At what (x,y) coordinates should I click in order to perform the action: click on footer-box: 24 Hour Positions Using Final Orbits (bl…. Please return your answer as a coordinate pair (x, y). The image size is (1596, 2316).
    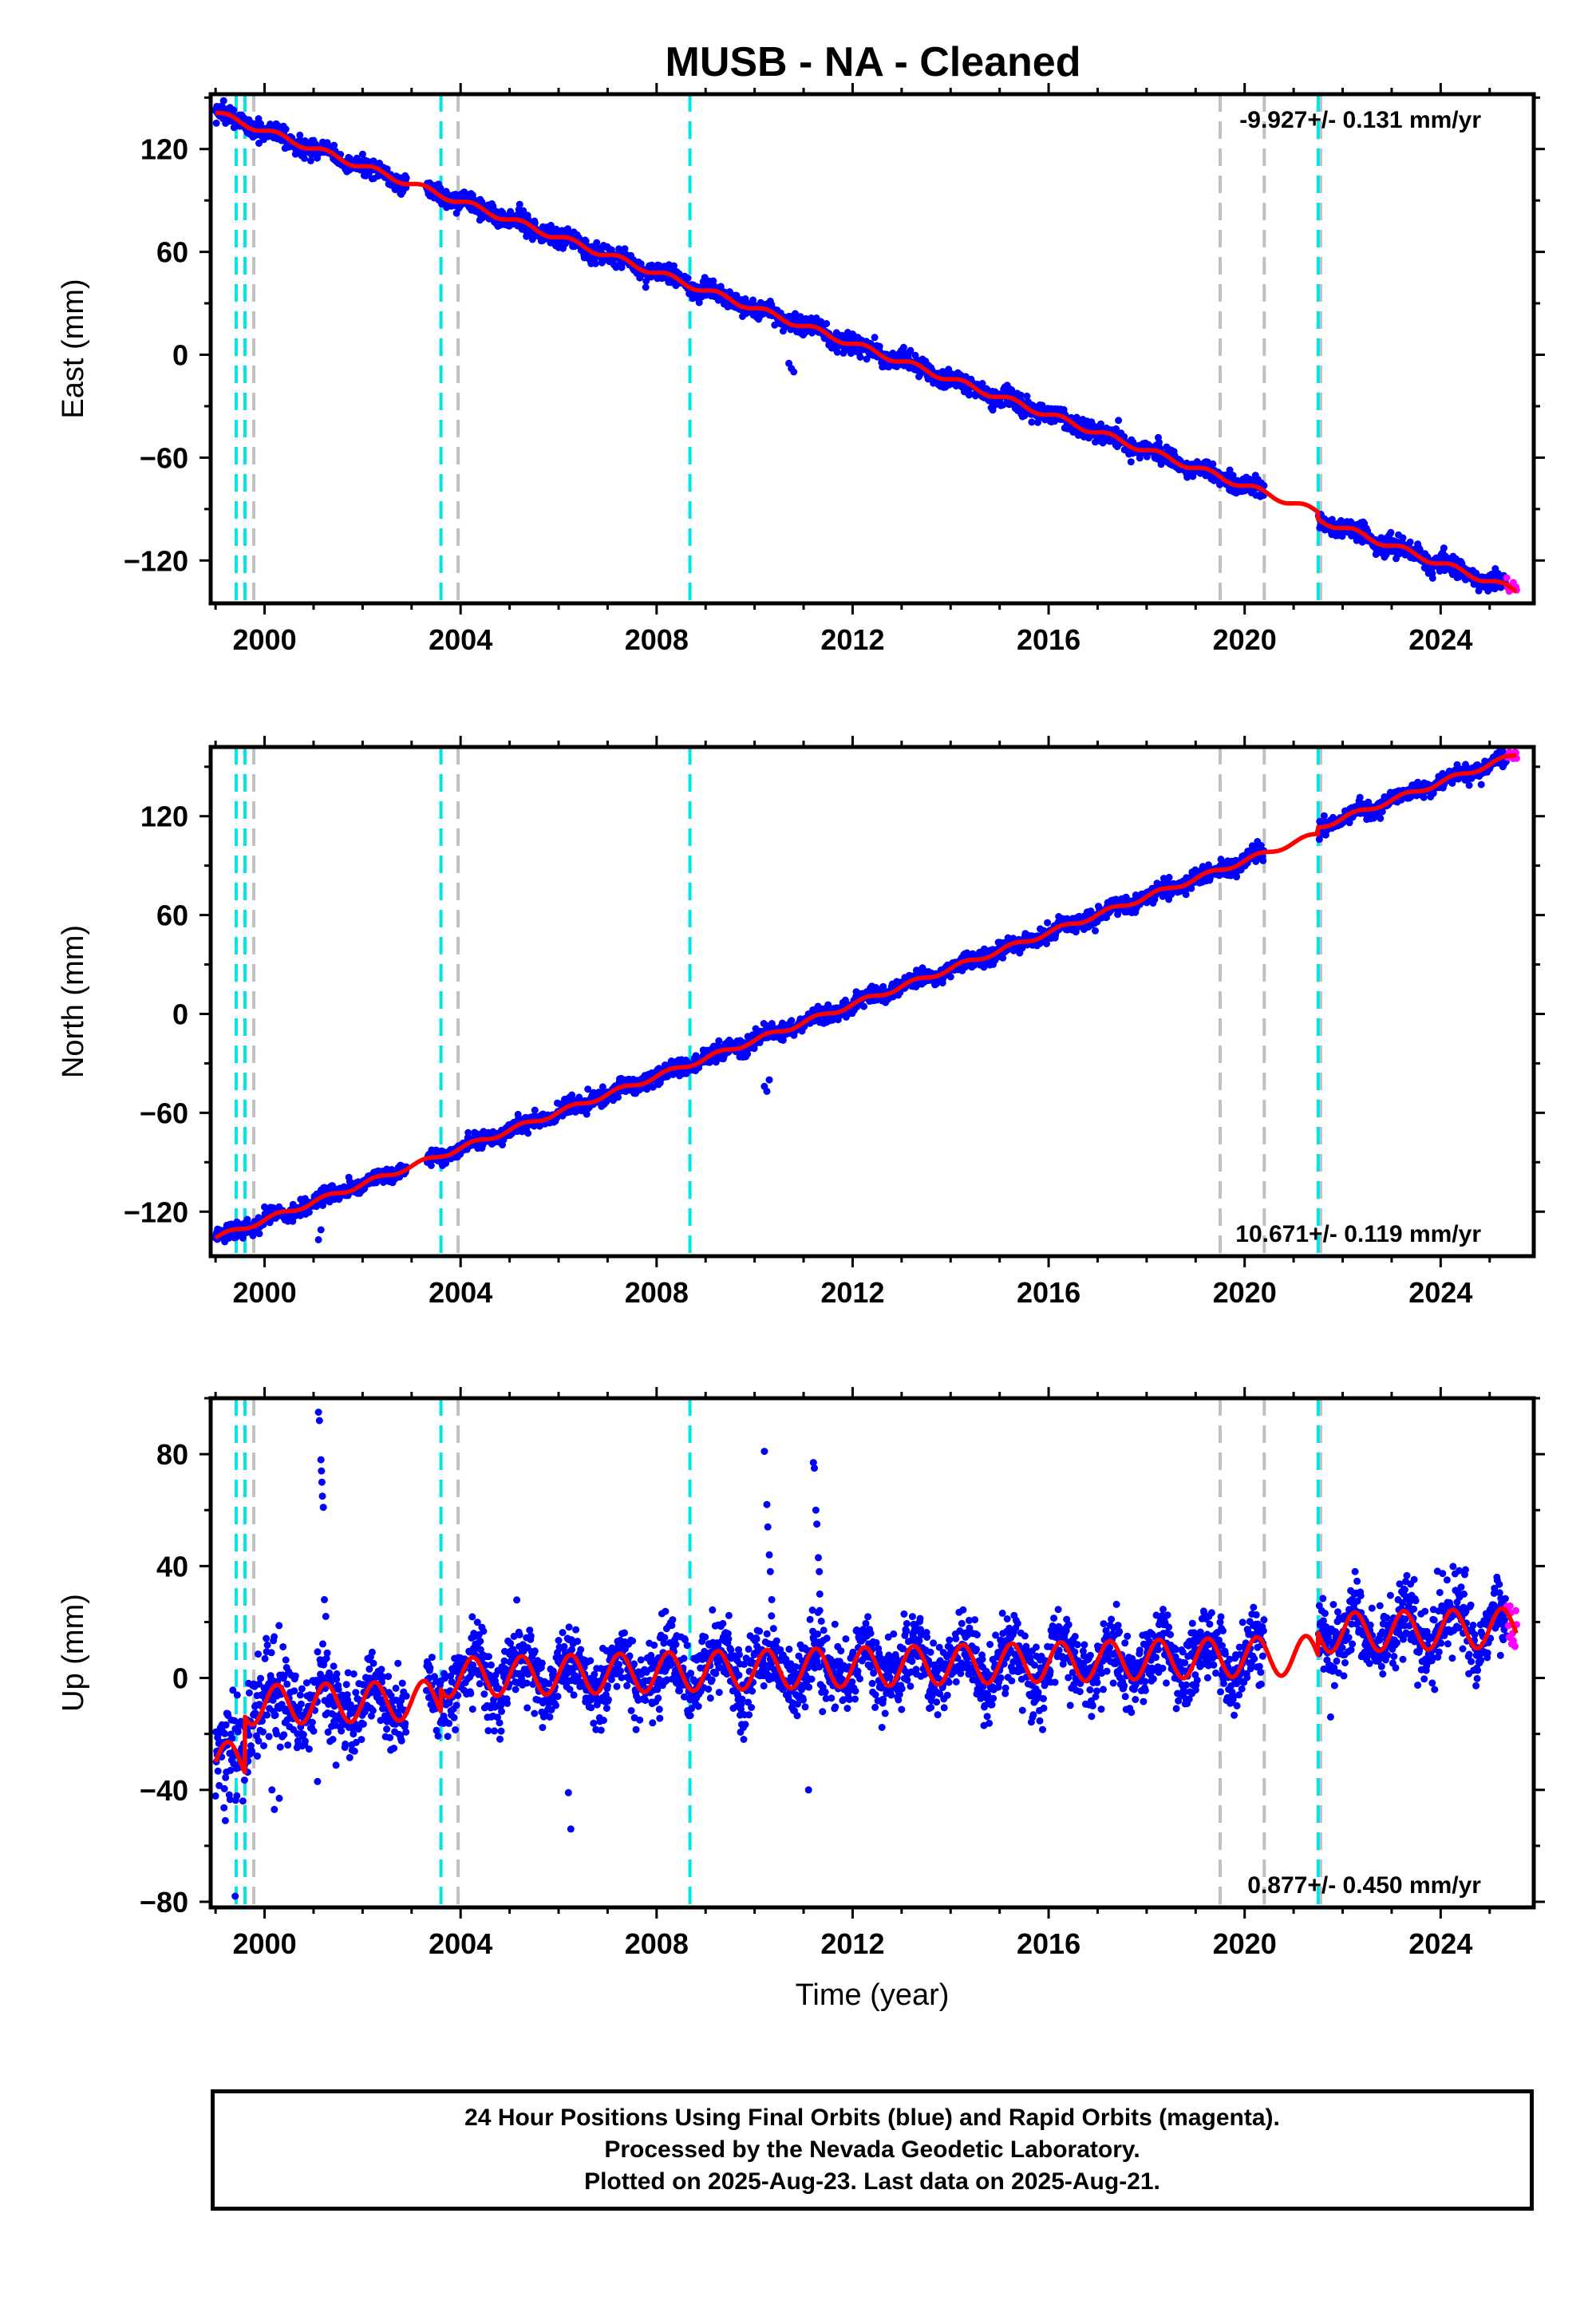
    Looking at the image, I should click on (873, 2150).